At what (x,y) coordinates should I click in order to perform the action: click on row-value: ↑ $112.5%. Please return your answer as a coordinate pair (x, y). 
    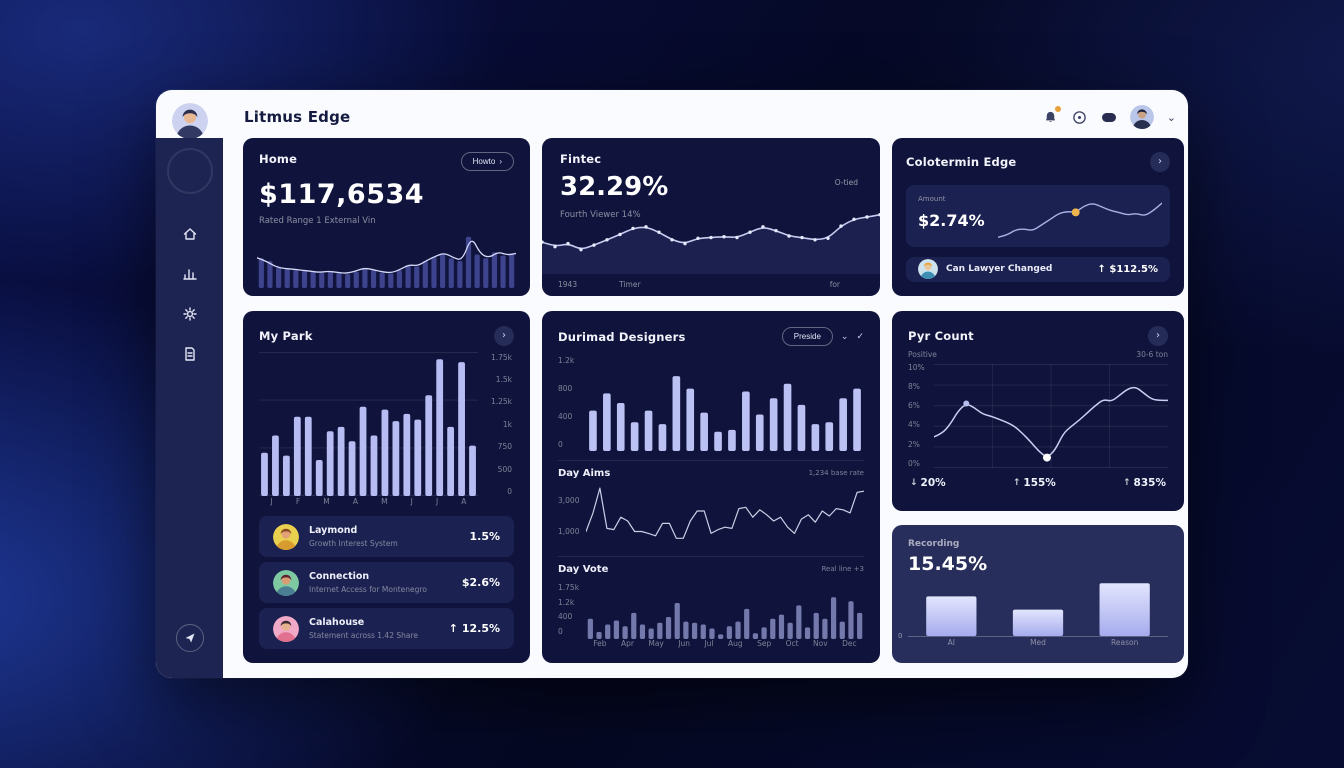
    Looking at the image, I should click on (1127, 269).